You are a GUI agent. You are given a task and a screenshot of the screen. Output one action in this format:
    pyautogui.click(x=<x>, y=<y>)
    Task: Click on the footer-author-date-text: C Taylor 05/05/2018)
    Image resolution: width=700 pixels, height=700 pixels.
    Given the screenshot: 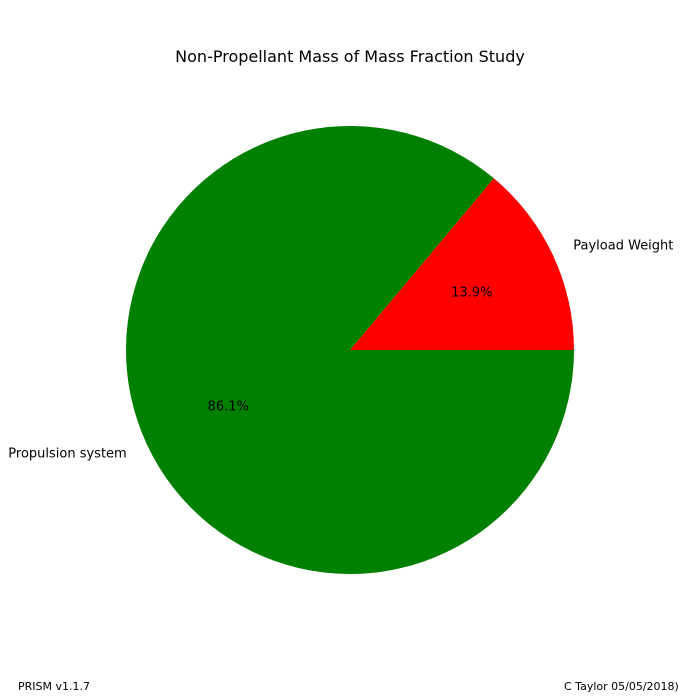 What is the action you would take?
    pyautogui.click(x=621, y=686)
    